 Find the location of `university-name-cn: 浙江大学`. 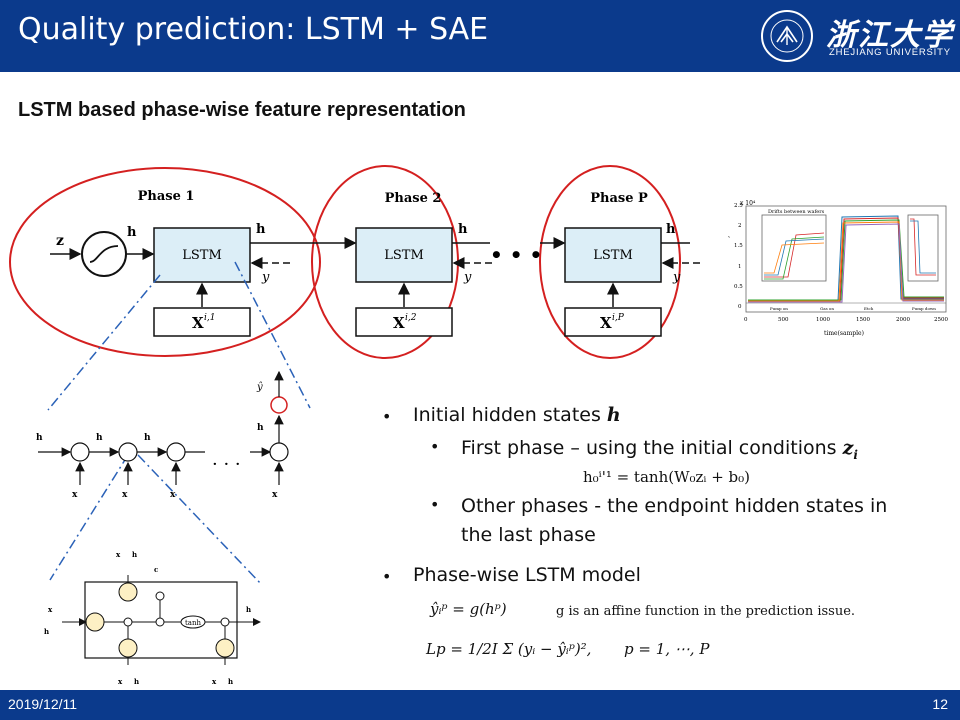

university-name-cn: 浙江大学 is located at coordinates (890, 35).